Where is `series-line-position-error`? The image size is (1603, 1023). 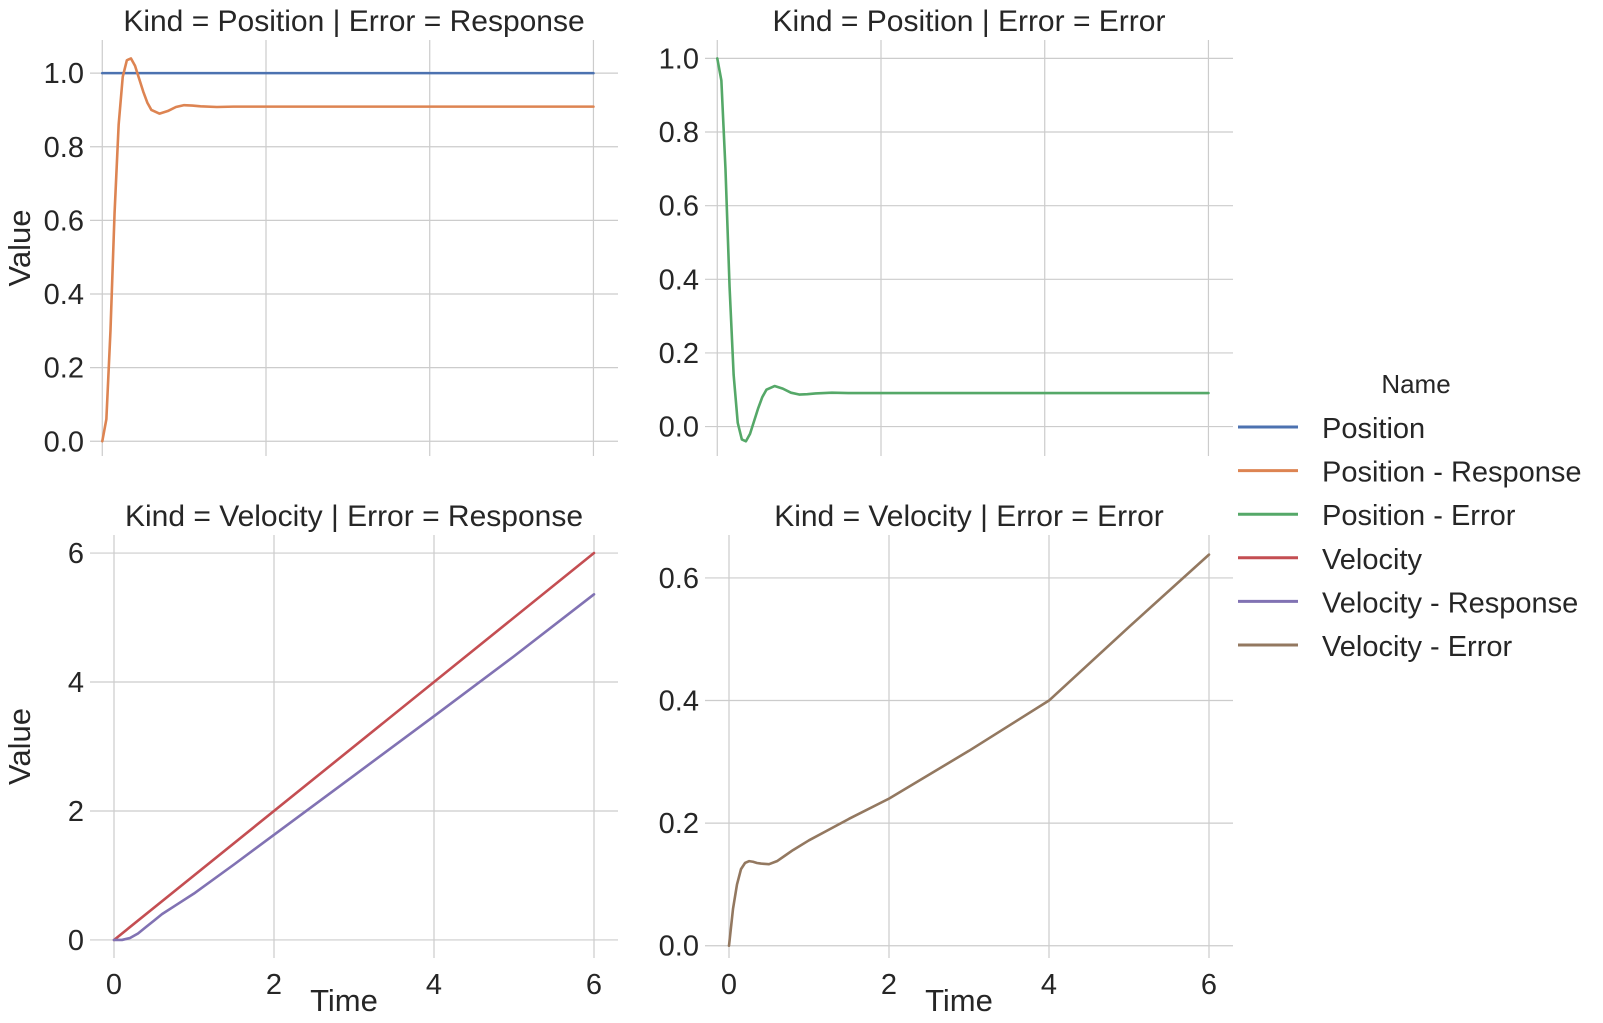 series-line-position-error is located at coordinates (962, 250).